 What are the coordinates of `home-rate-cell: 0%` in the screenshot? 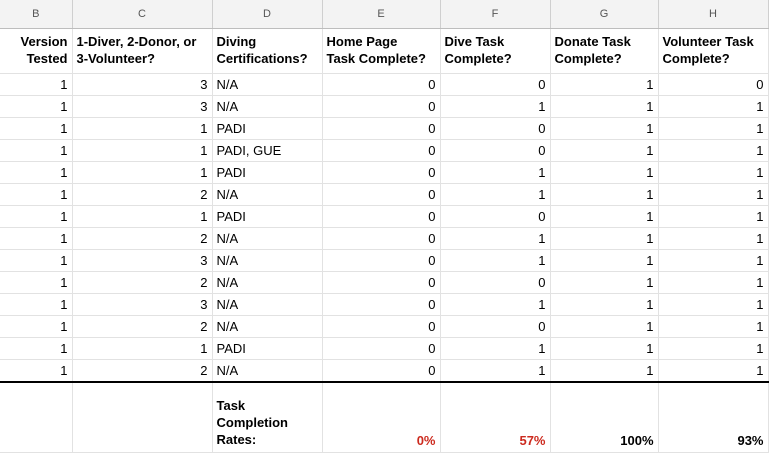 It's located at (381, 417).